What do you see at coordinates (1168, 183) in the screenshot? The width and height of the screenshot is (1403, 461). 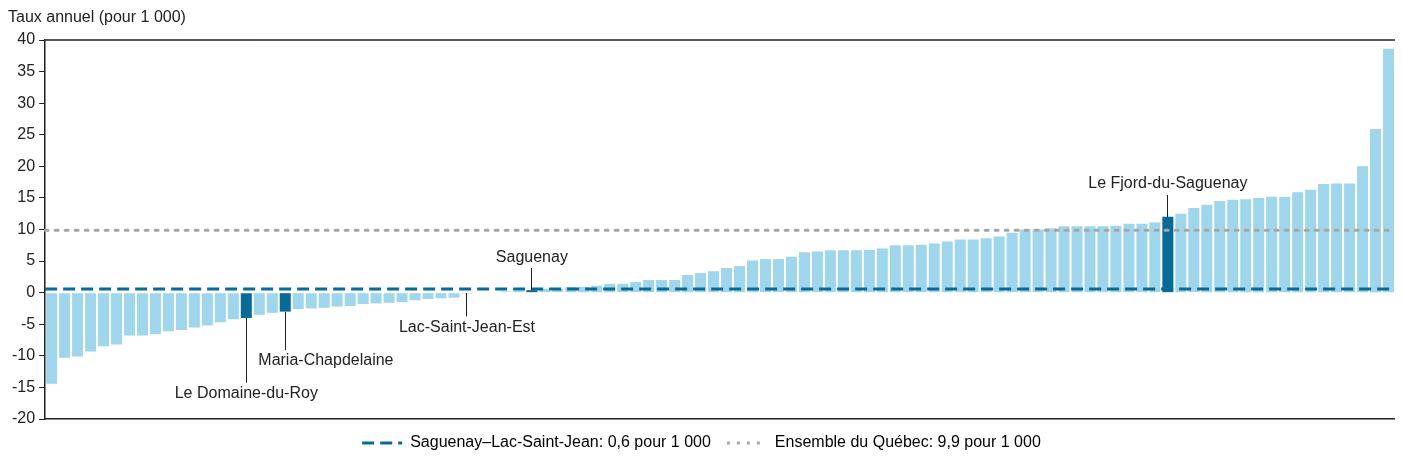 I see `annotation: Le Fjord-du-Saguenay` at bounding box center [1168, 183].